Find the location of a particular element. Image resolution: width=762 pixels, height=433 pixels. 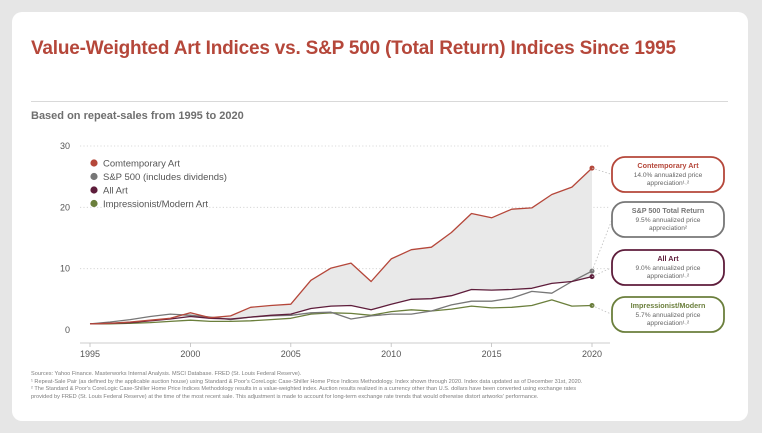

x-tick-label: 1995 is located at coordinates (90, 354).